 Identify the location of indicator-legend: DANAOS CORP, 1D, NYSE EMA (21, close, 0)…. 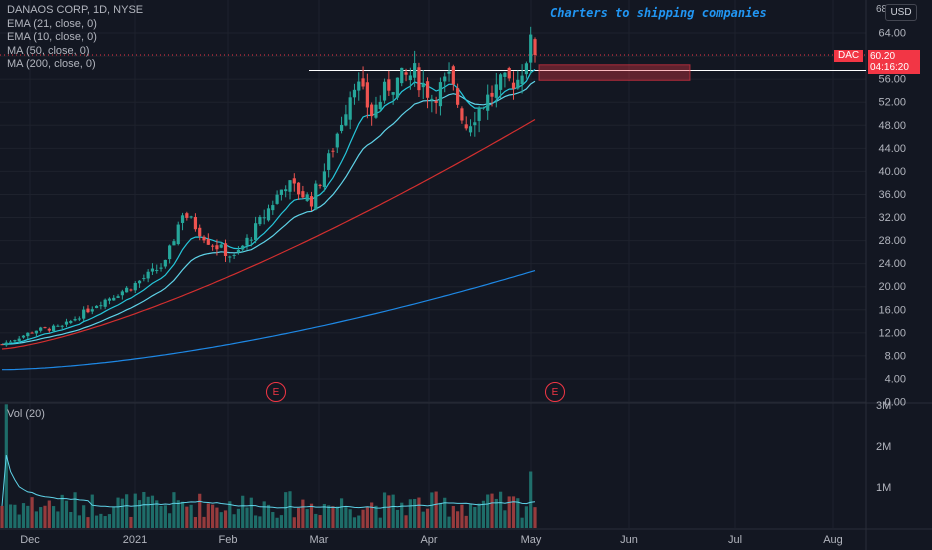
(75, 38).